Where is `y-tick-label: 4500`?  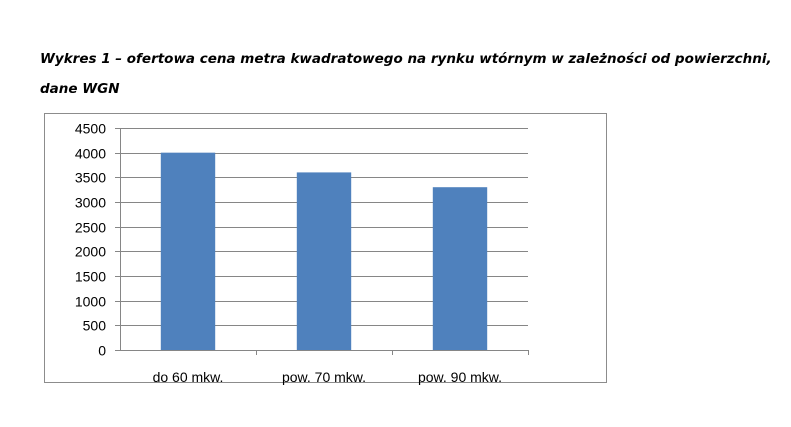 y-tick-label: 4500 is located at coordinates (90, 129).